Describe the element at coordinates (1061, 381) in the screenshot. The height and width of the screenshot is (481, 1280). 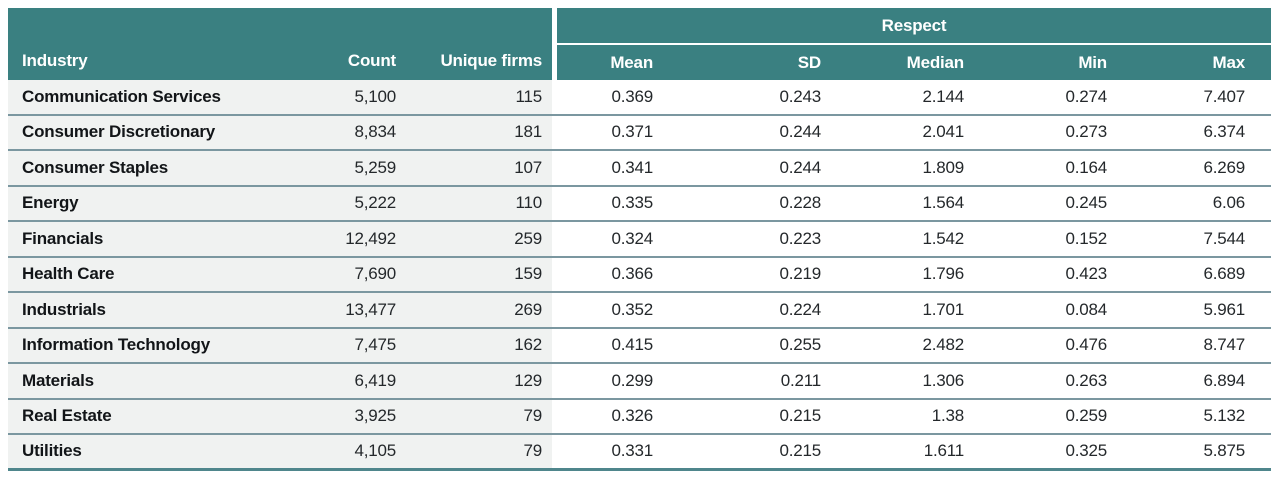
I see `min-cell: 0.263` at that location.